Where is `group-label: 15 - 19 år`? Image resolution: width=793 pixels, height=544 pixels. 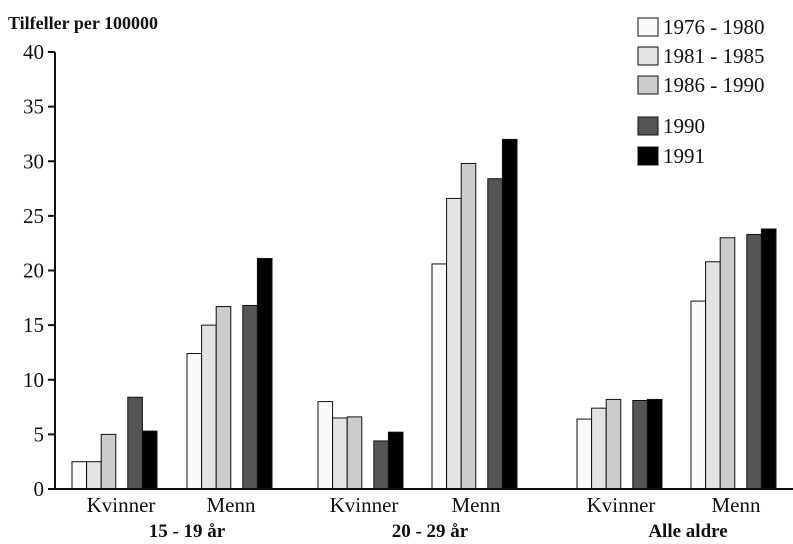
group-label: 15 - 19 år is located at coordinates (187, 531).